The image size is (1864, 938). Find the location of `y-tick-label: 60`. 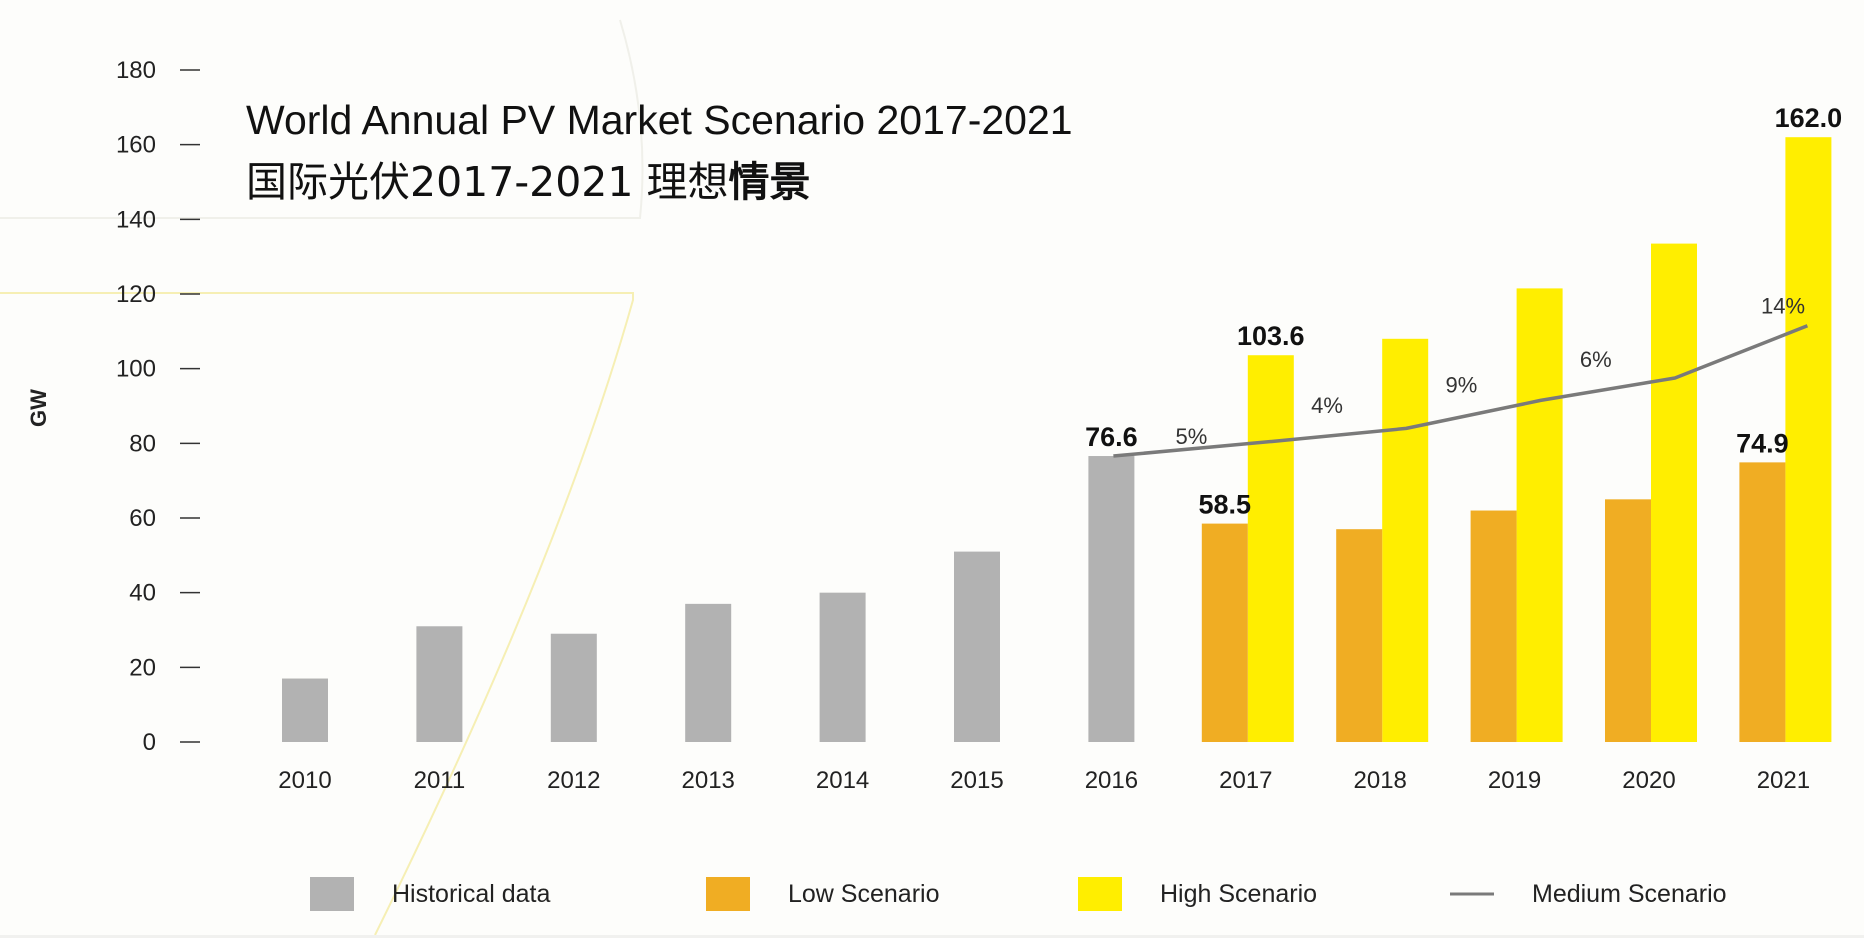

y-tick-label: 60 is located at coordinates (142, 518).